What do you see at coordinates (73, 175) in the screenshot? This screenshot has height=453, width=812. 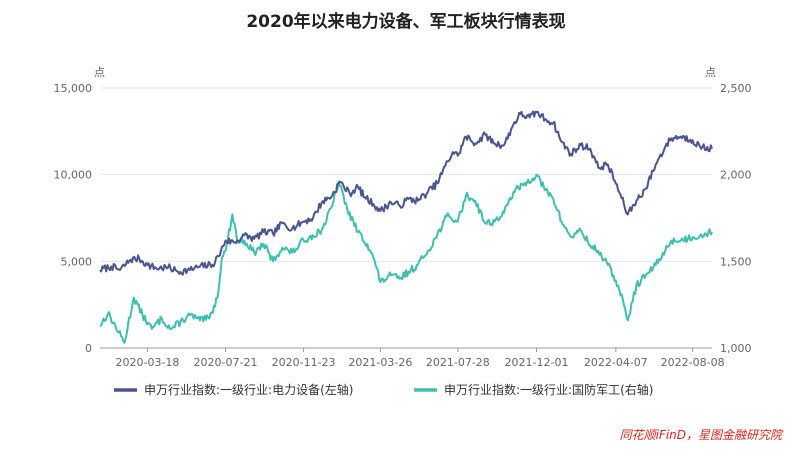 I see `left-tick-label: 10,000` at bounding box center [73, 175].